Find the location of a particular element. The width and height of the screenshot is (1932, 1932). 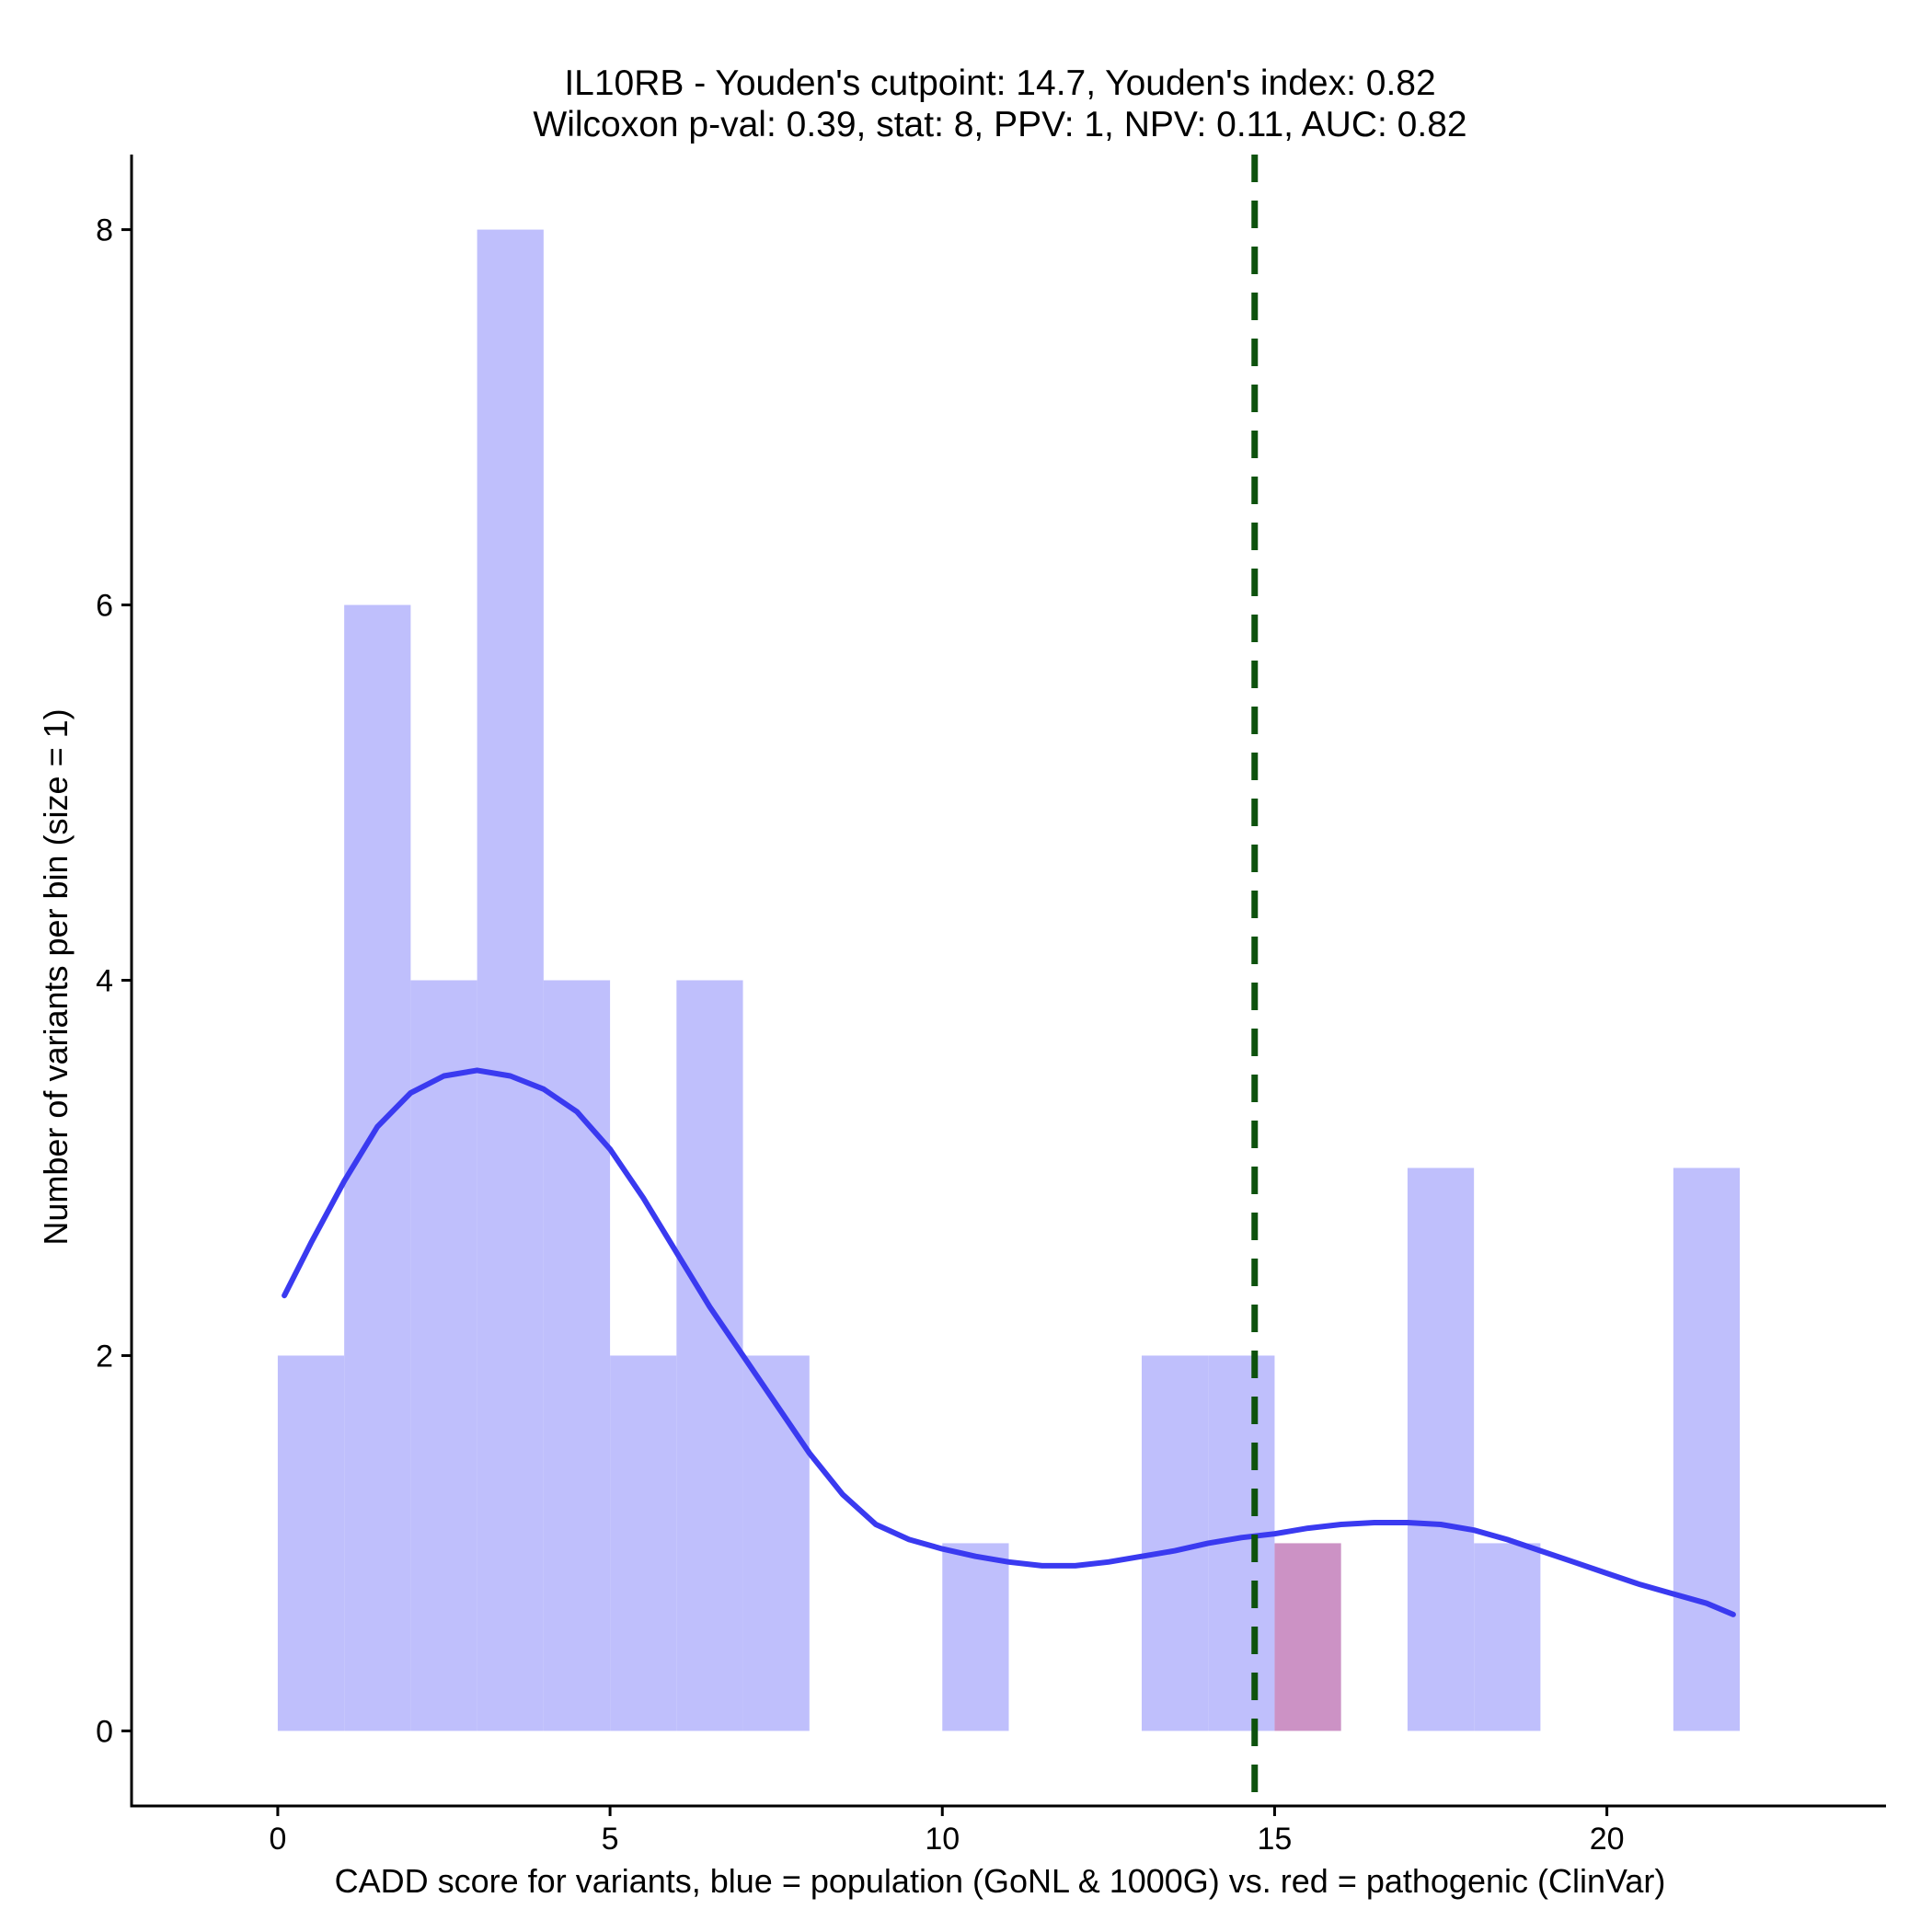

y-axis-label: Number of variants per bin (size = 1) is located at coordinates (56, 976).